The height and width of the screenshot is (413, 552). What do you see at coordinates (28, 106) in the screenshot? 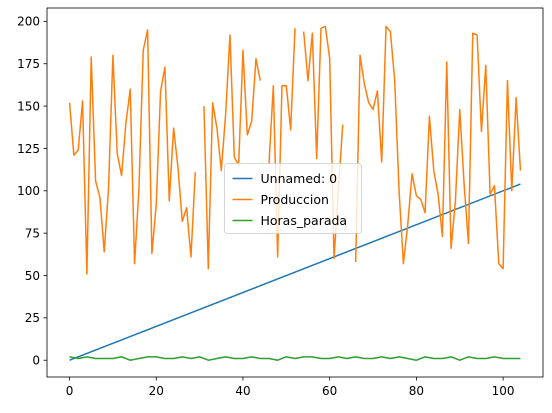
I see `y-tick-label: 150` at bounding box center [28, 106].